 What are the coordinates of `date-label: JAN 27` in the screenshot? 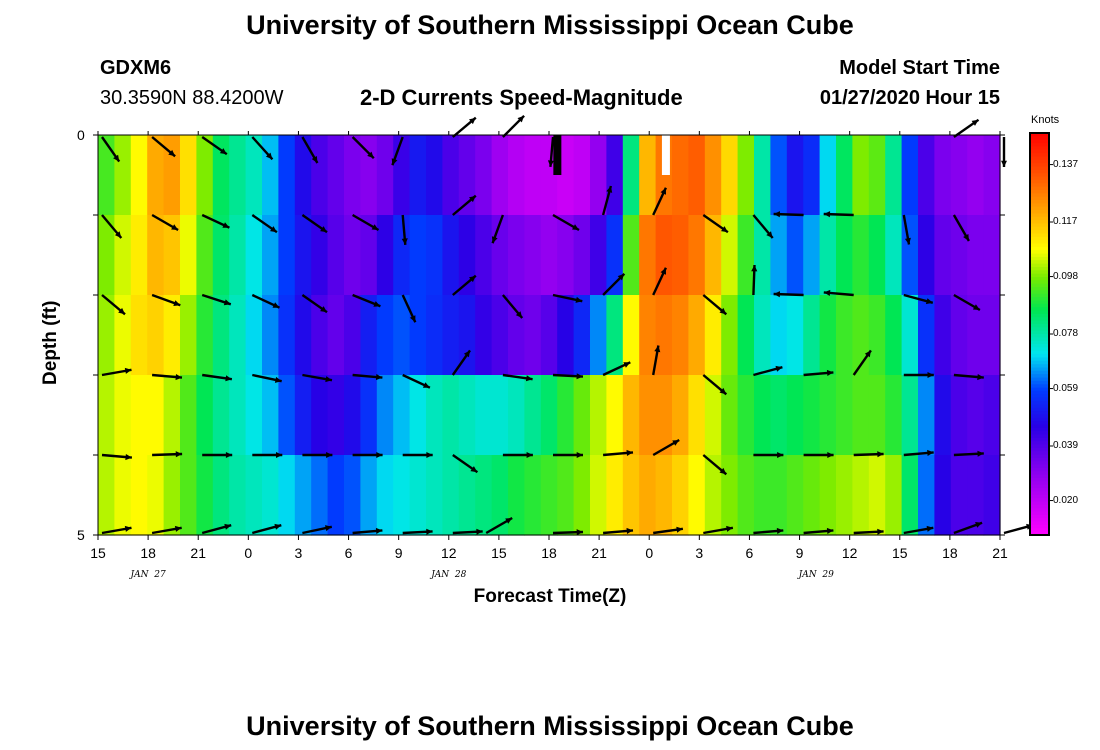 It's located at (148, 575).